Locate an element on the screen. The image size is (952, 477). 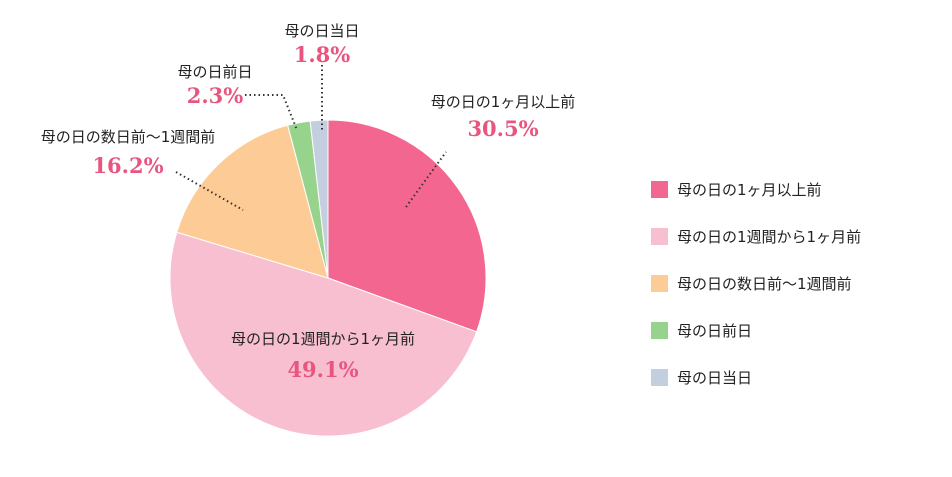
legend-item-1: 母の日の1ヶ月以上前 is located at coordinates (801, 189).